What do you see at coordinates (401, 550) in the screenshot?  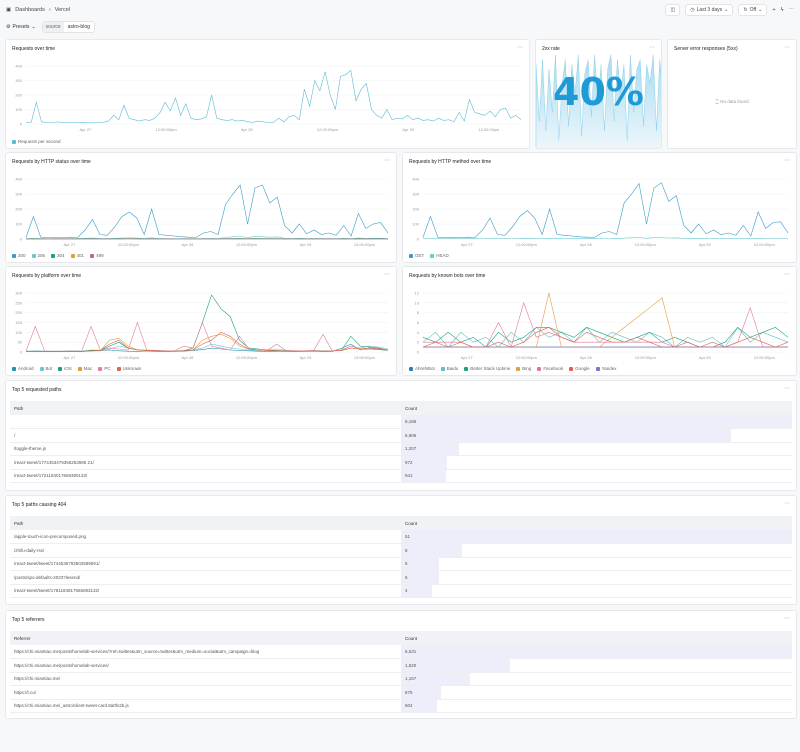 I see `table-row: /zhifu-daily-rss/8` at bounding box center [401, 550].